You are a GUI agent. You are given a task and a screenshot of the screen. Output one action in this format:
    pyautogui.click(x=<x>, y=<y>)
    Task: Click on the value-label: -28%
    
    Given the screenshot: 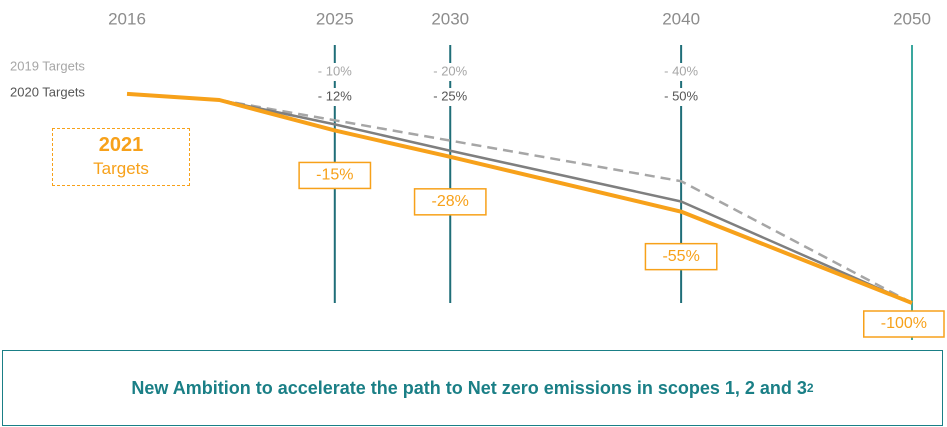 What is the action you would take?
    pyautogui.click(x=450, y=201)
    